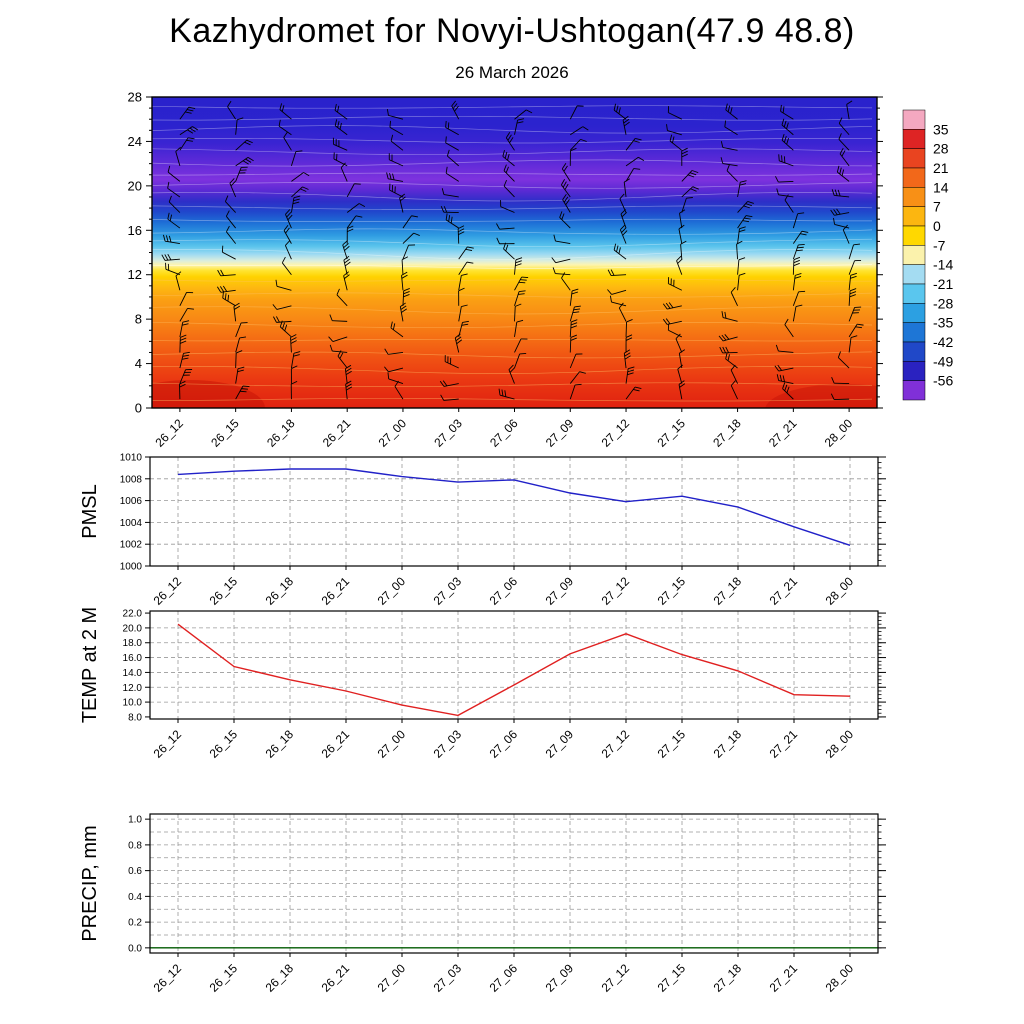 The image size is (1024, 1024). Describe the element at coordinates (943, 342) in the screenshot. I see `colorbar-label: -42` at that location.